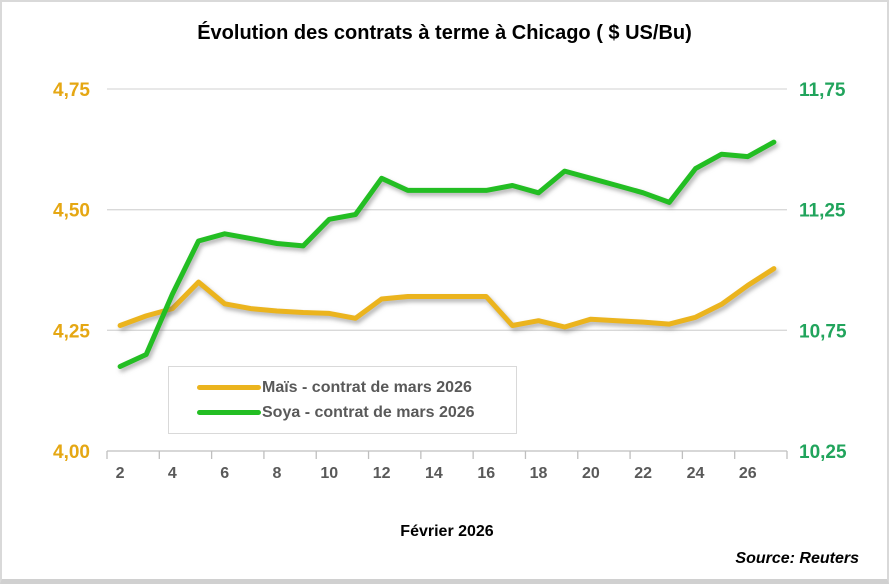 This screenshot has width=889, height=584. Describe the element at coordinates (822, 211) in the screenshot. I see `right-axis-tick-label: 11,25` at that location.